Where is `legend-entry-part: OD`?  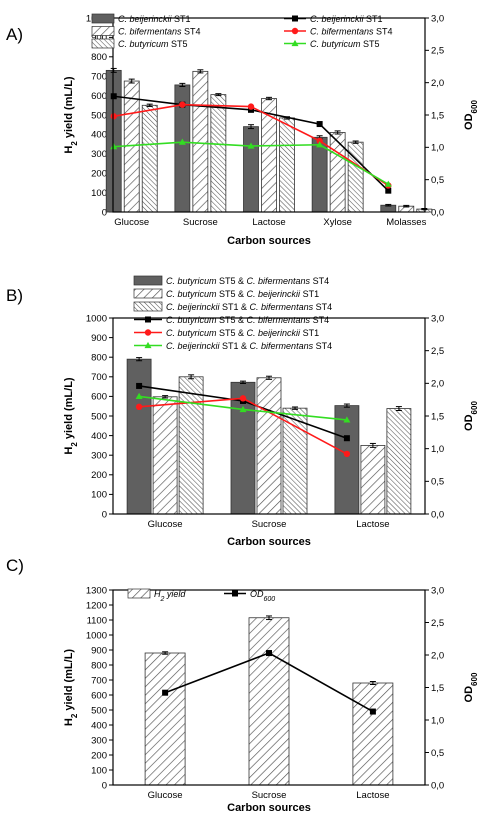
legend-entry-part: OD is located at coordinates (257, 594).